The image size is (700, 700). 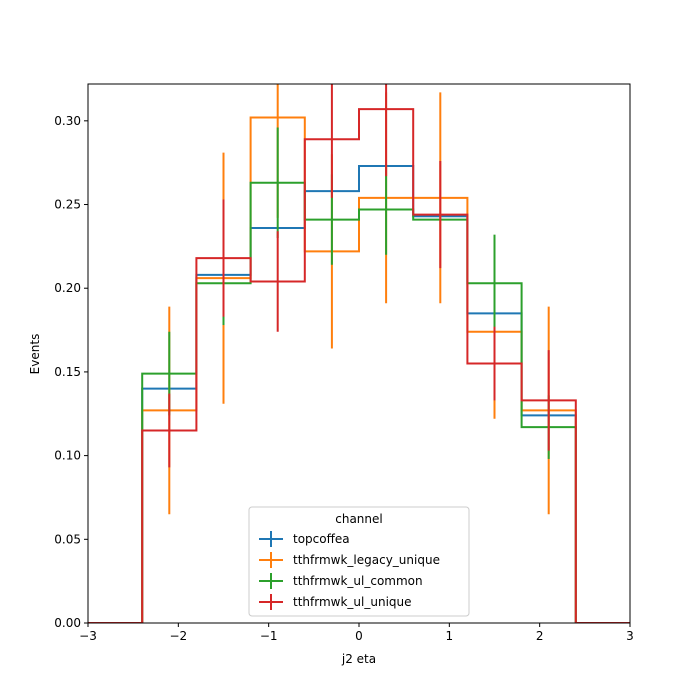 I want to click on y-tick-label: 0.30, so click(x=67, y=121).